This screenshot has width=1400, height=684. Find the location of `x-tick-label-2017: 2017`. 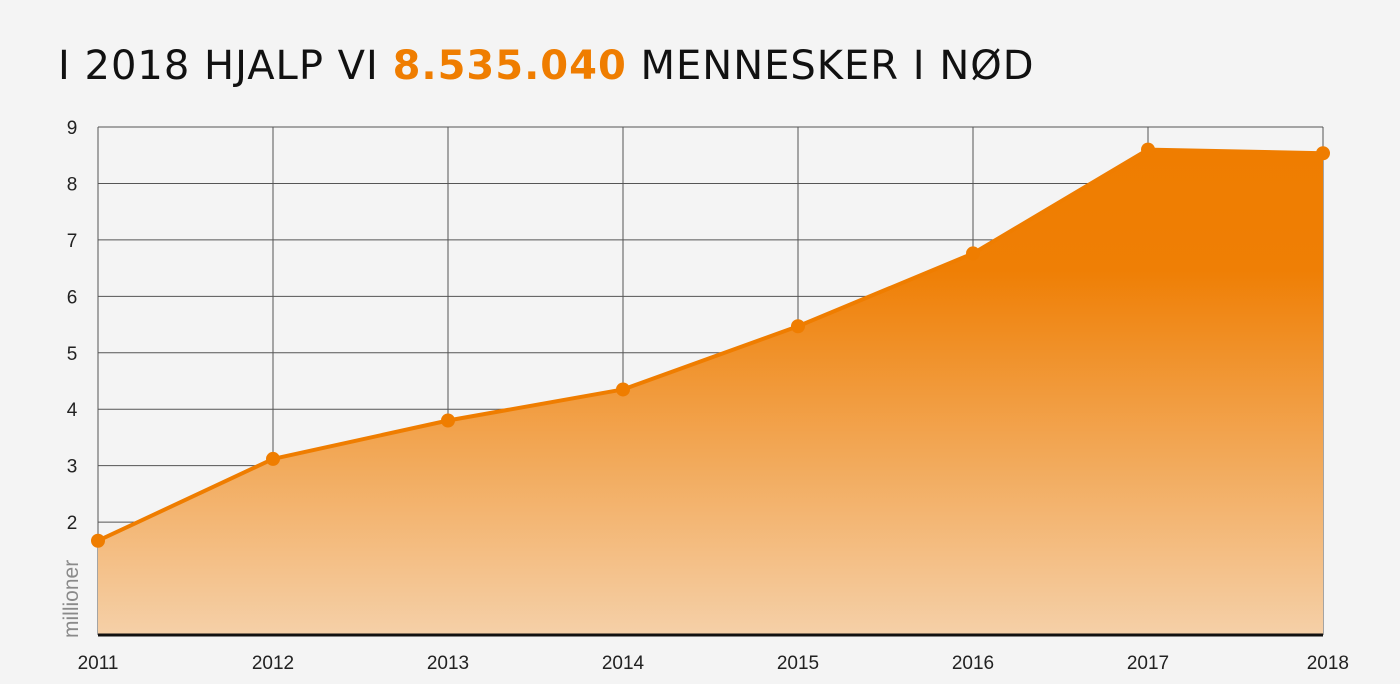

x-tick-label-2017: 2017 is located at coordinates (1148, 663).